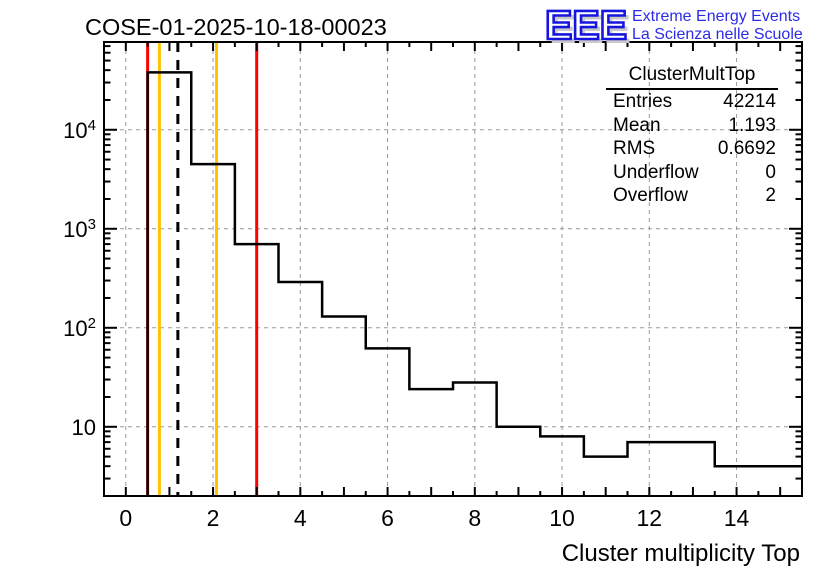 The image size is (836, 572). I want to click on x-tick-label: 2, so click(213, 518).